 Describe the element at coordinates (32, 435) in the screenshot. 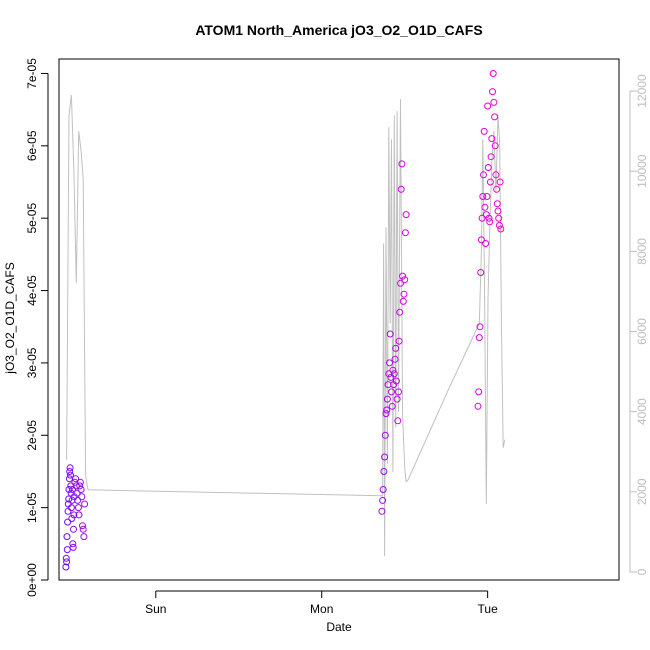

I see `left-axis-tick-label: 2e-05` at that location.